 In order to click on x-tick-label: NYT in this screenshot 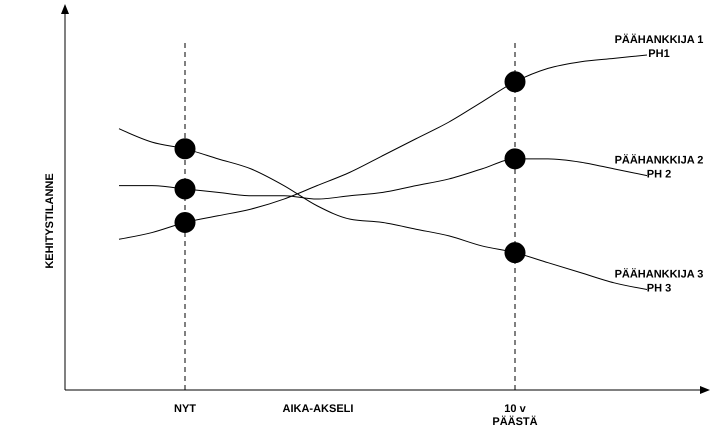, I will do `click(185, 409)`.